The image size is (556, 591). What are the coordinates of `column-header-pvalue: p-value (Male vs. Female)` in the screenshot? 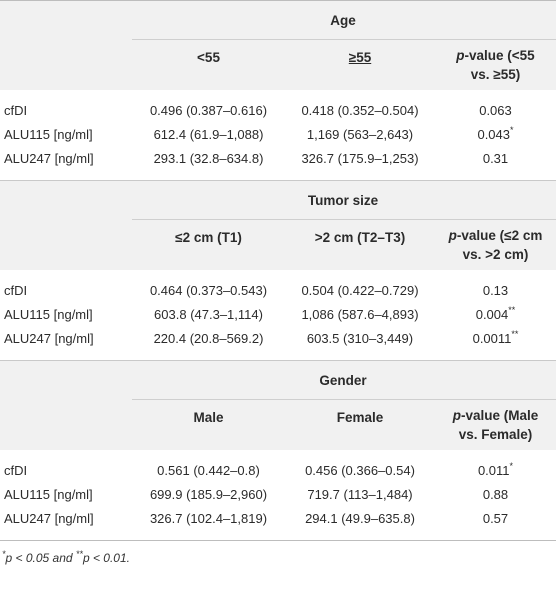 It's located at (495, 425).